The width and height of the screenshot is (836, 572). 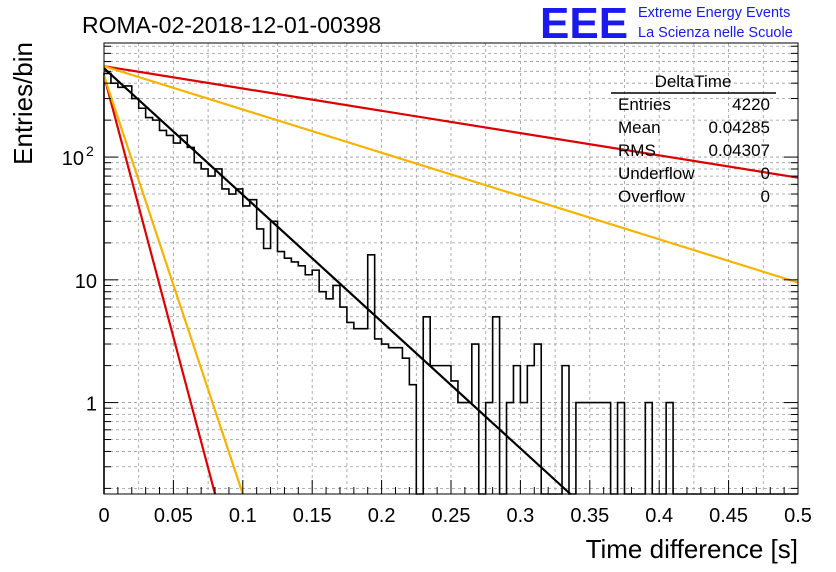 I want to click on stats-row-label: Overflow, so click(x=652, y=196).